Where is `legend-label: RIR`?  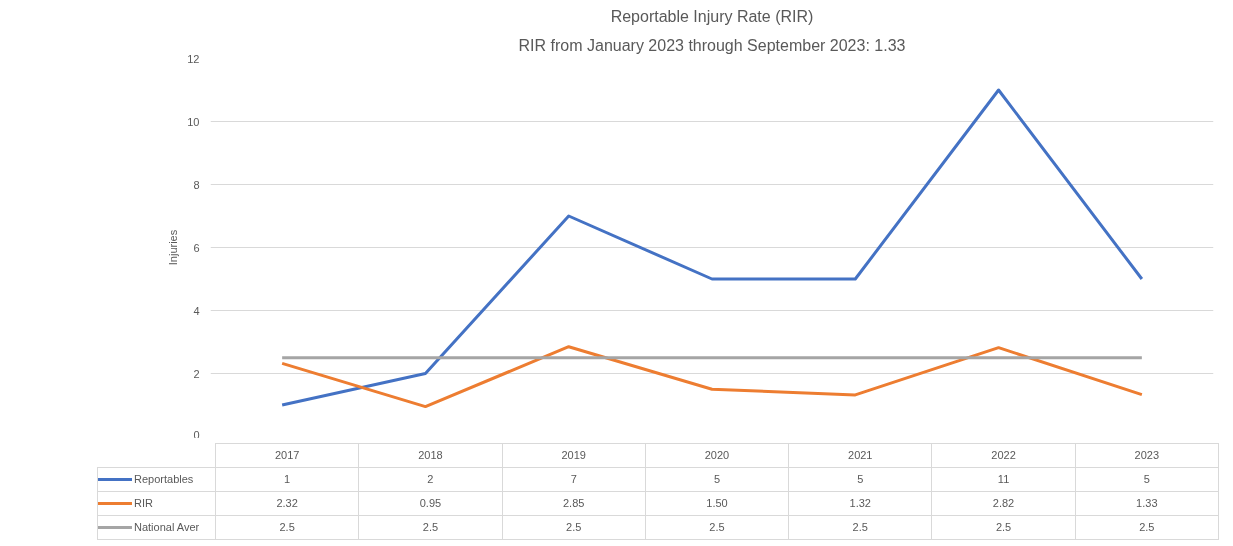 legend-label: RIR is located at coordinates (156, 503).